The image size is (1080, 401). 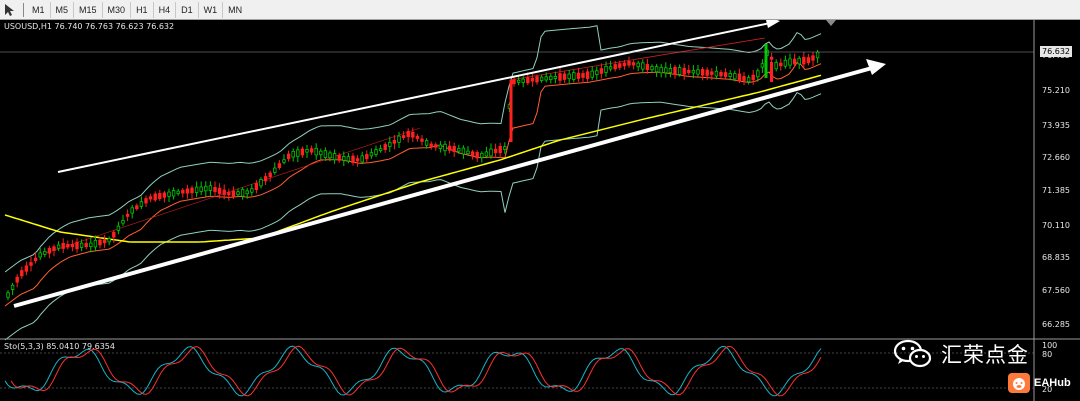 I want to click on pig-icon, so click(x=1019, y=383).